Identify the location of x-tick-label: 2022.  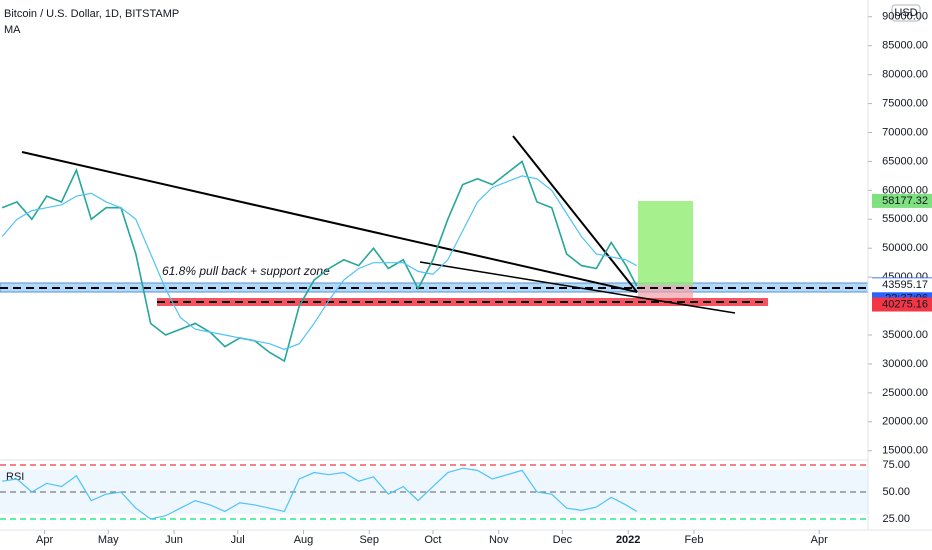
(628, 540).